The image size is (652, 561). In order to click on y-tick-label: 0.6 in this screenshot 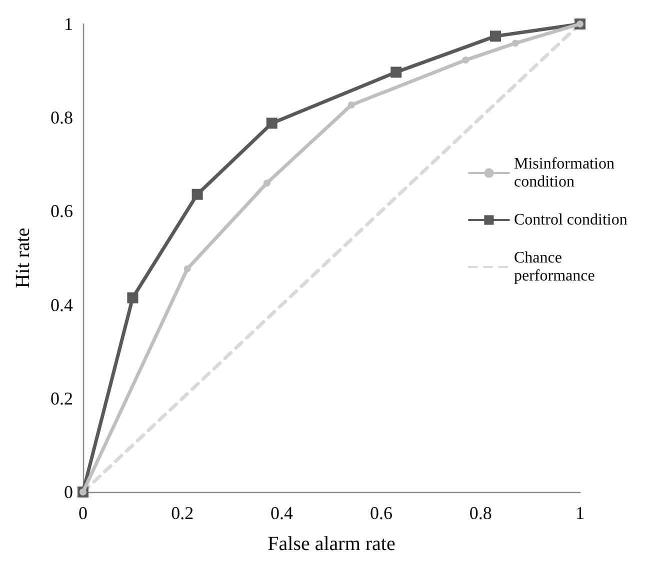, I will do `click(61, 211)`.